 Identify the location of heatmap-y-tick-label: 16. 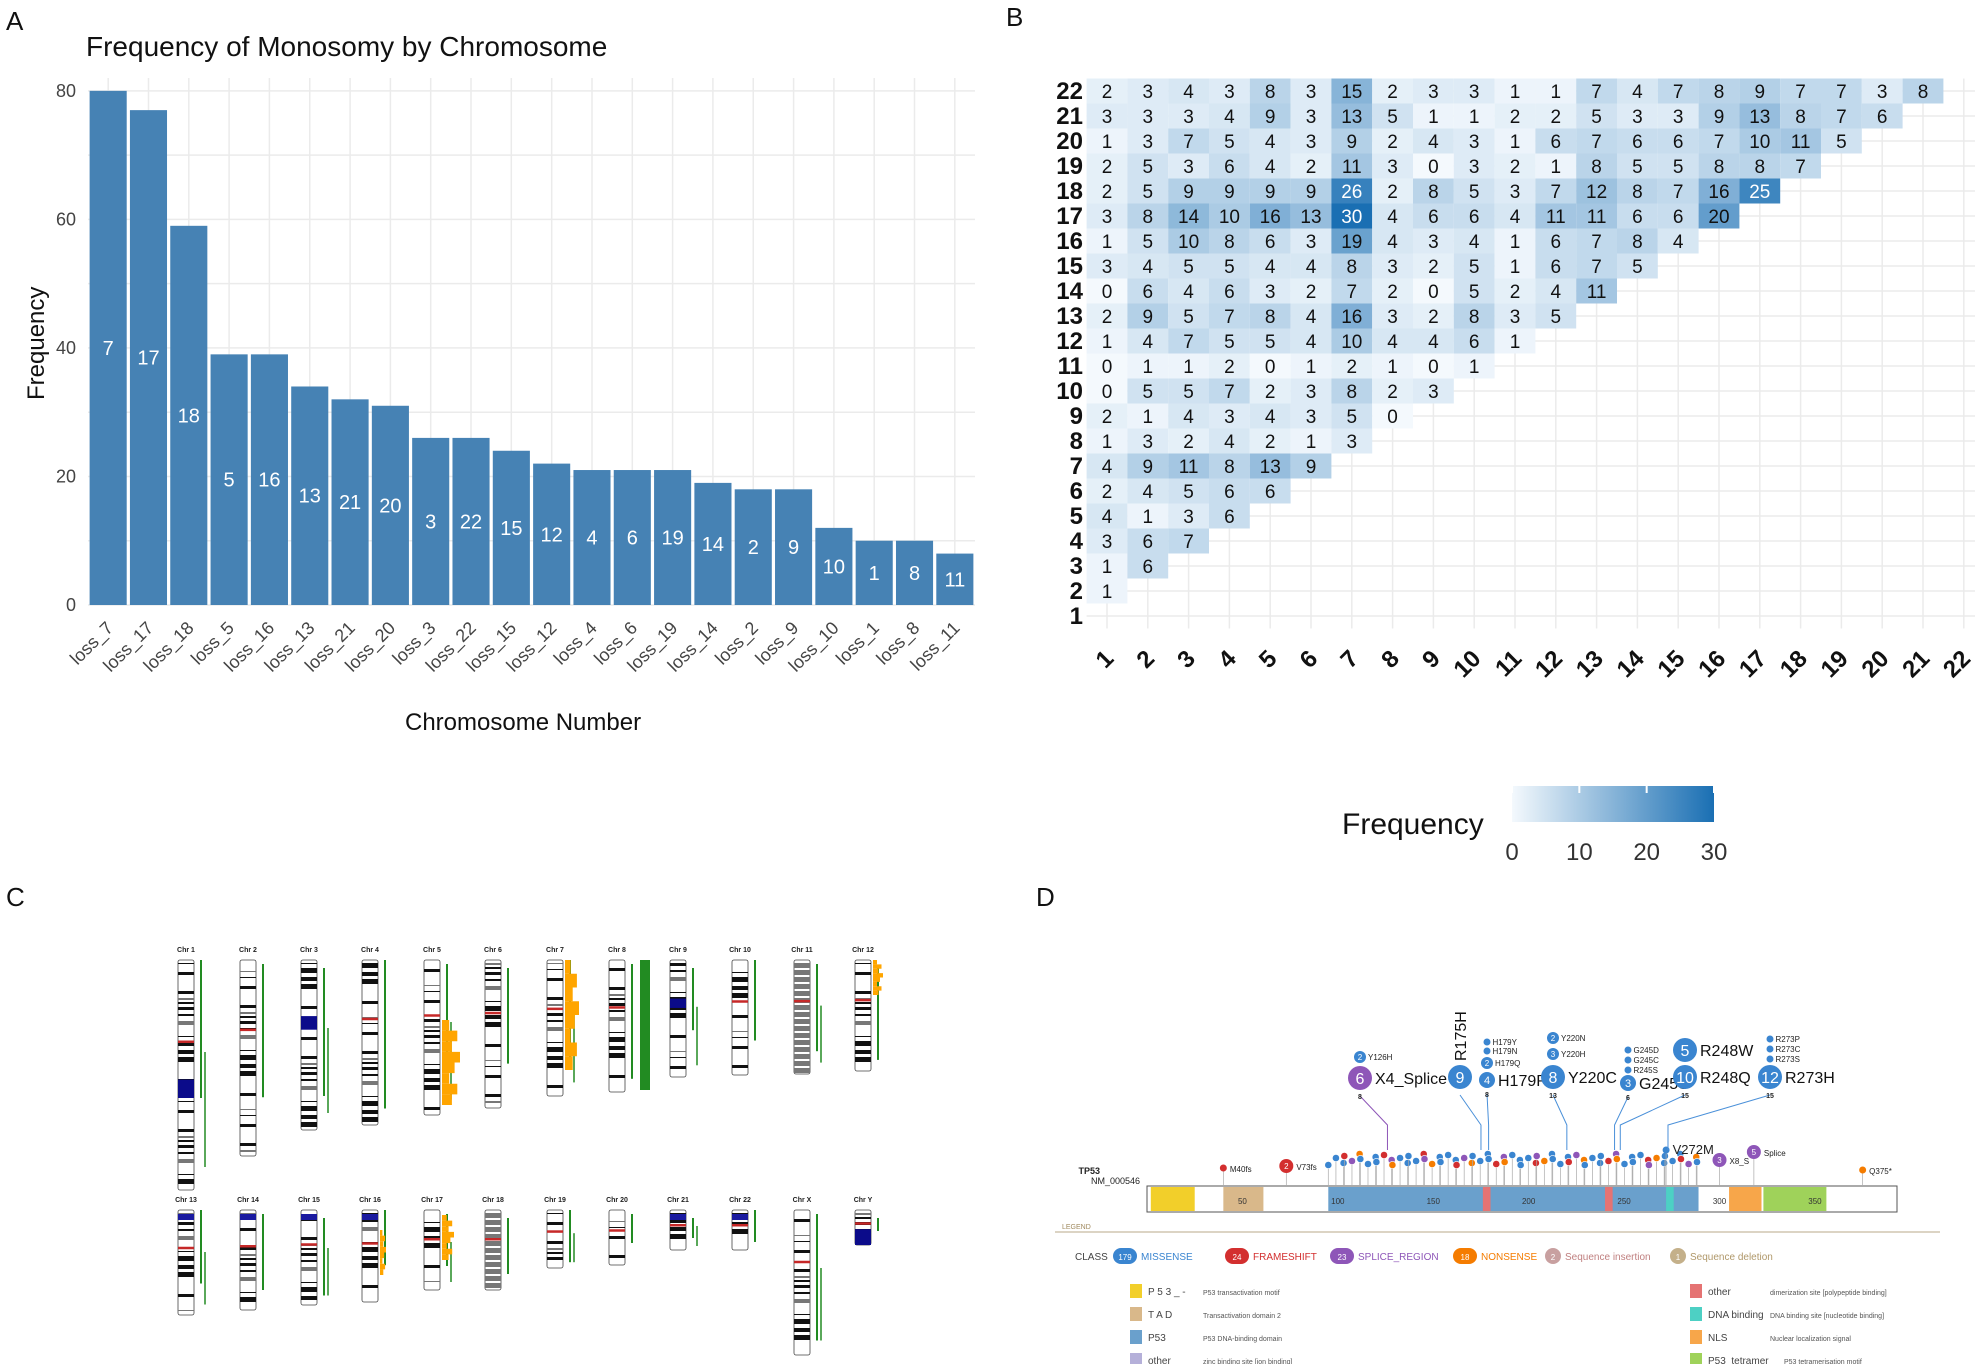
(1069, 241).